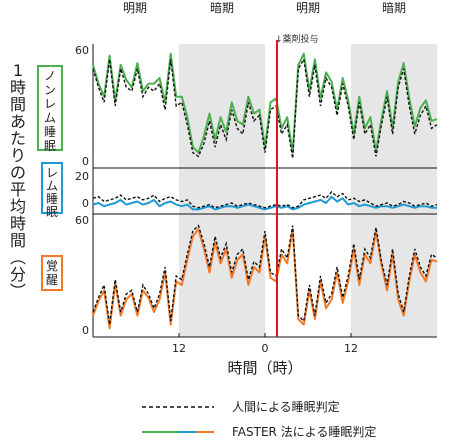  I want to click on phase-label-dark-2: 暗期, so click(394, 7).